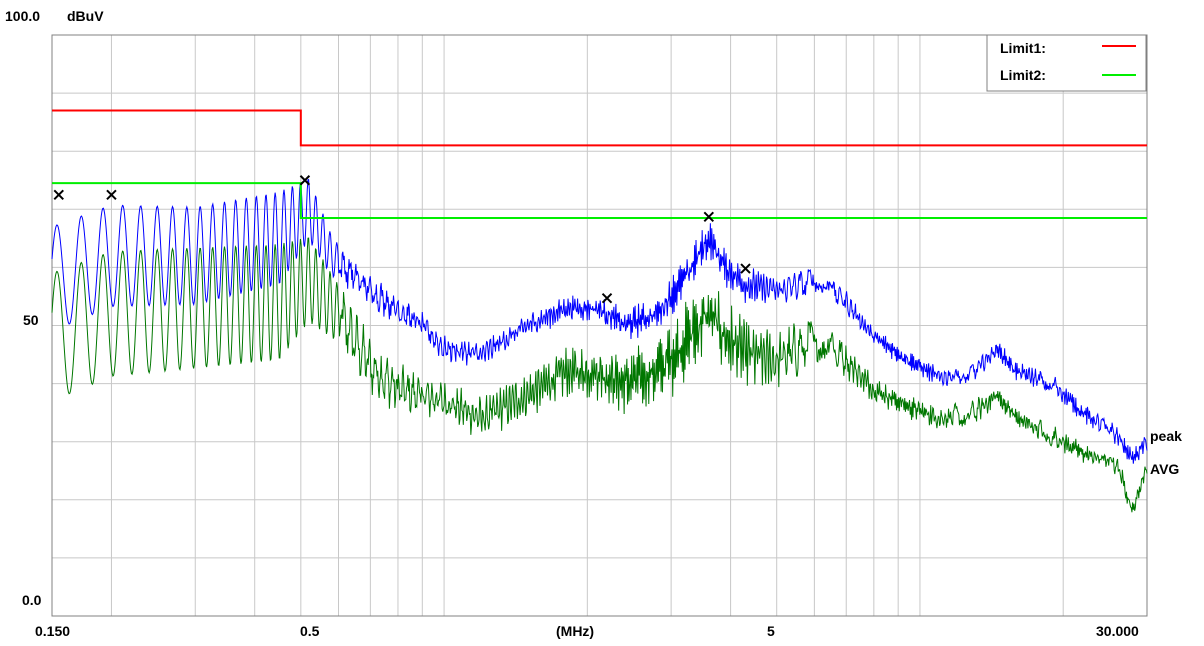  Describe the element at coordinates (85, 16) in the screenshot. I see `y-unit-label: dBuV` at that location.